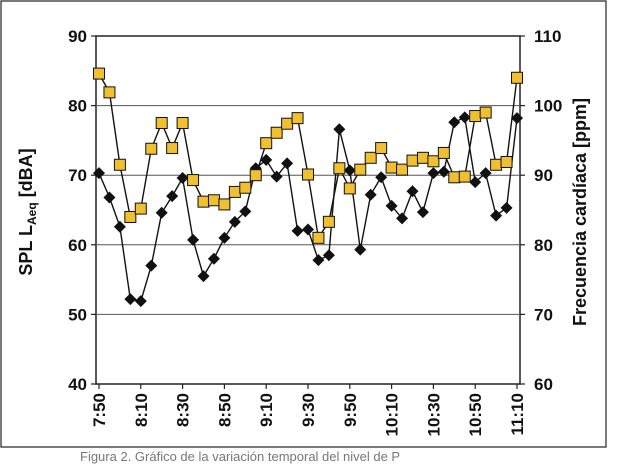 Image resolution: width=618 pixels, height=464 pixels. Describe the element at coordinates (543, 245) in the screenshot. I see `right-tick-label: 80` at that location.